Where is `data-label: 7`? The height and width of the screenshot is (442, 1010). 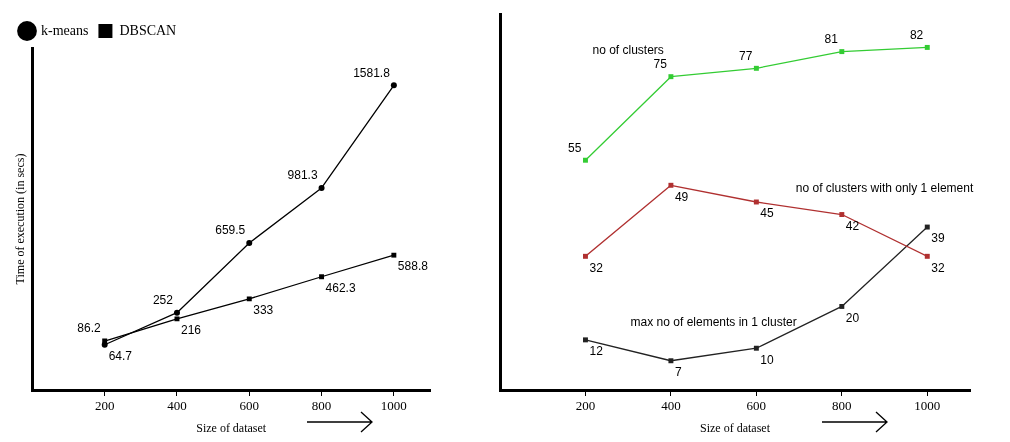
data-label: 7 is located at coordinates (678, 372).